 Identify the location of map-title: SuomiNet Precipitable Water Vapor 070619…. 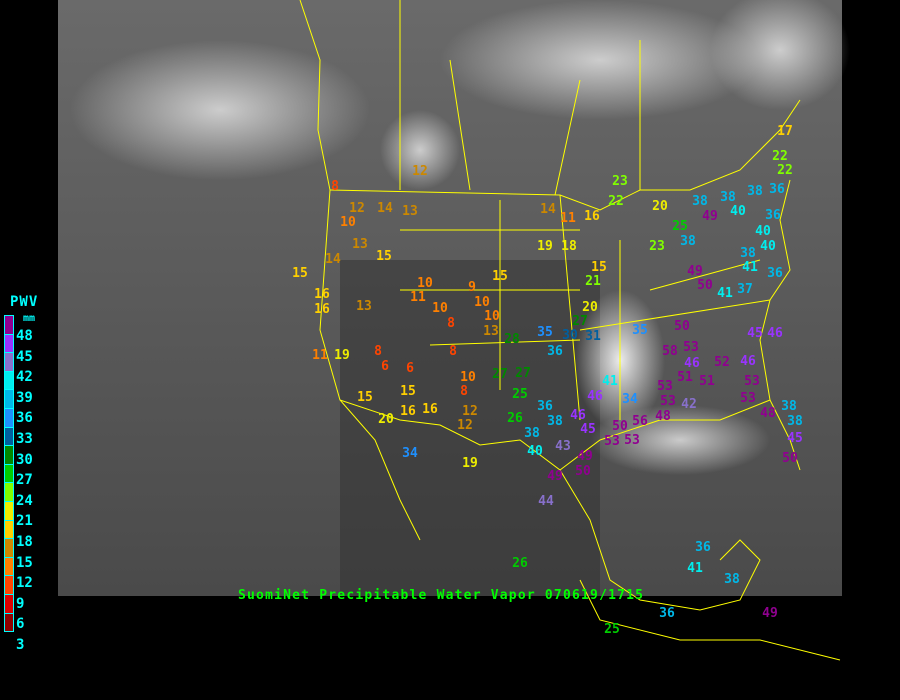
(441, 595).